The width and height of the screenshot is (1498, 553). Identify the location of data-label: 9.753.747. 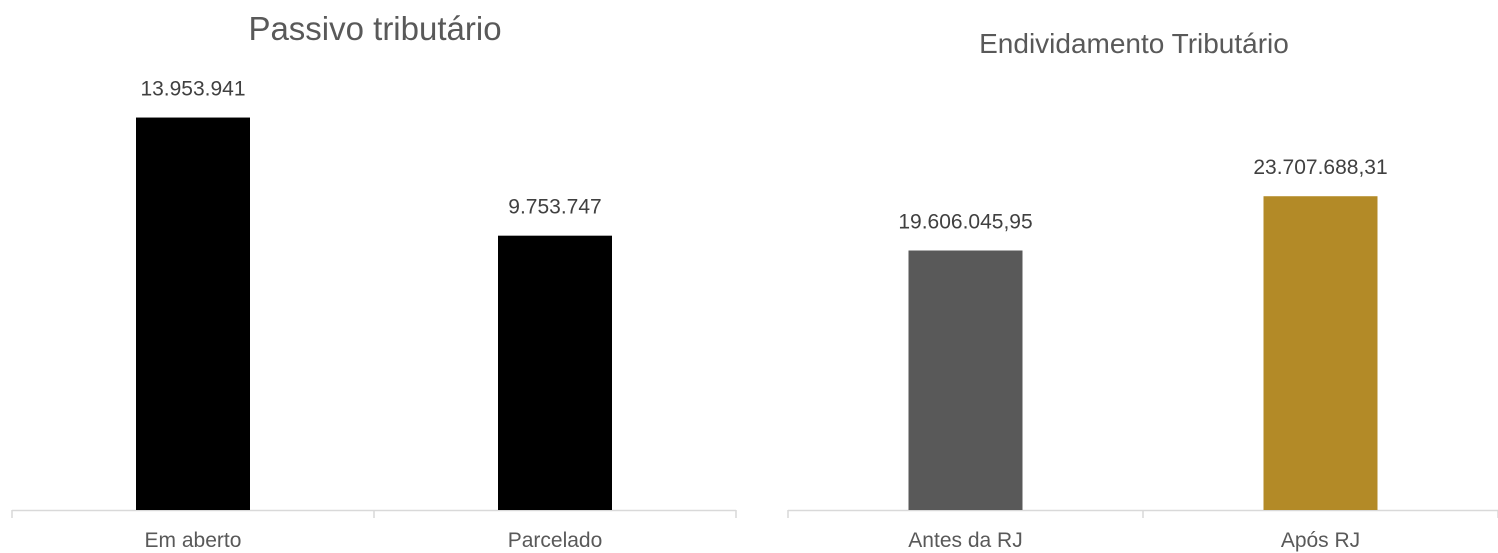
(554, 207).